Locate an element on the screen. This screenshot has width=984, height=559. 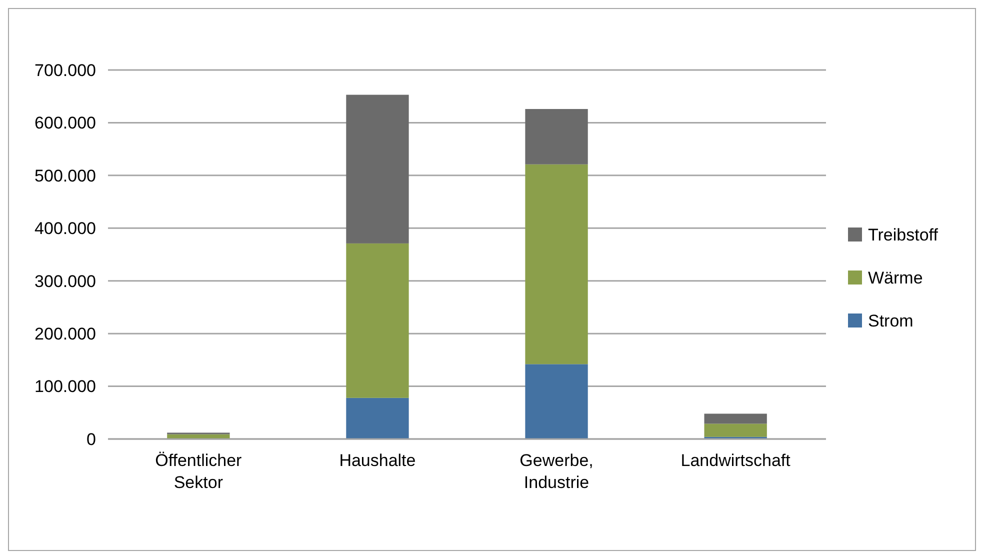
y-tick-label: 500.000 is located at coordinates (65, 176).